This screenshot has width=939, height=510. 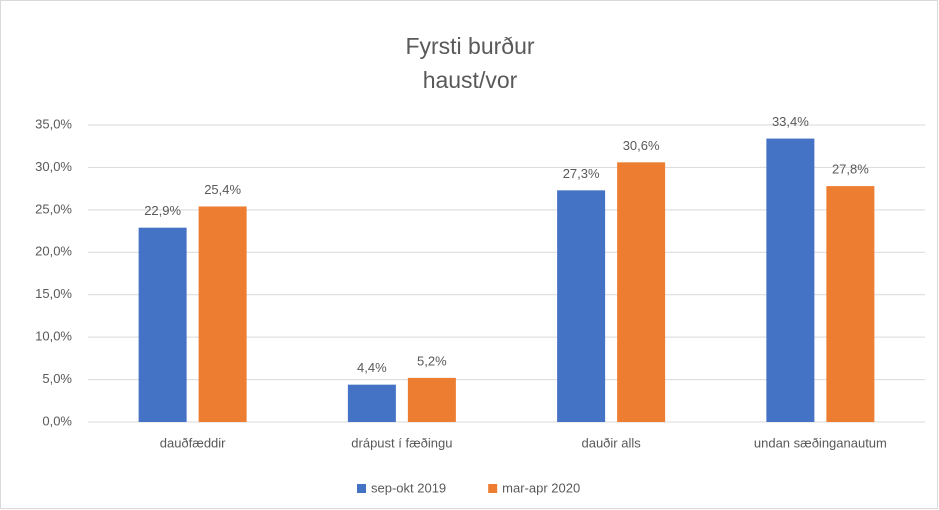 I want to click on x-tick-label: undan sæðinganautum, so click(x=820, y=442).